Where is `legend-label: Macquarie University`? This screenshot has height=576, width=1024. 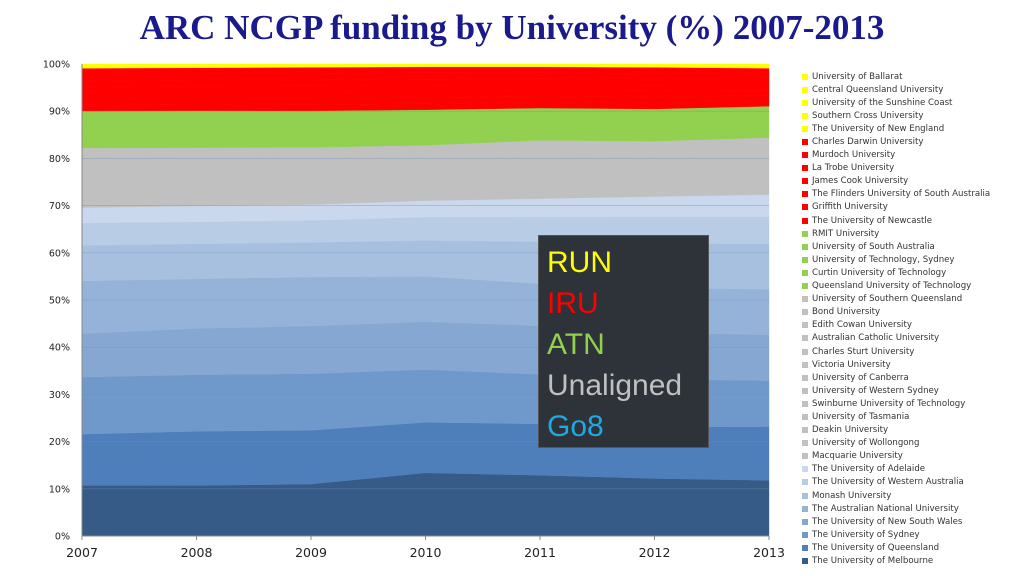
legend-label: Macquarie University is located at coordinates (857, 456).